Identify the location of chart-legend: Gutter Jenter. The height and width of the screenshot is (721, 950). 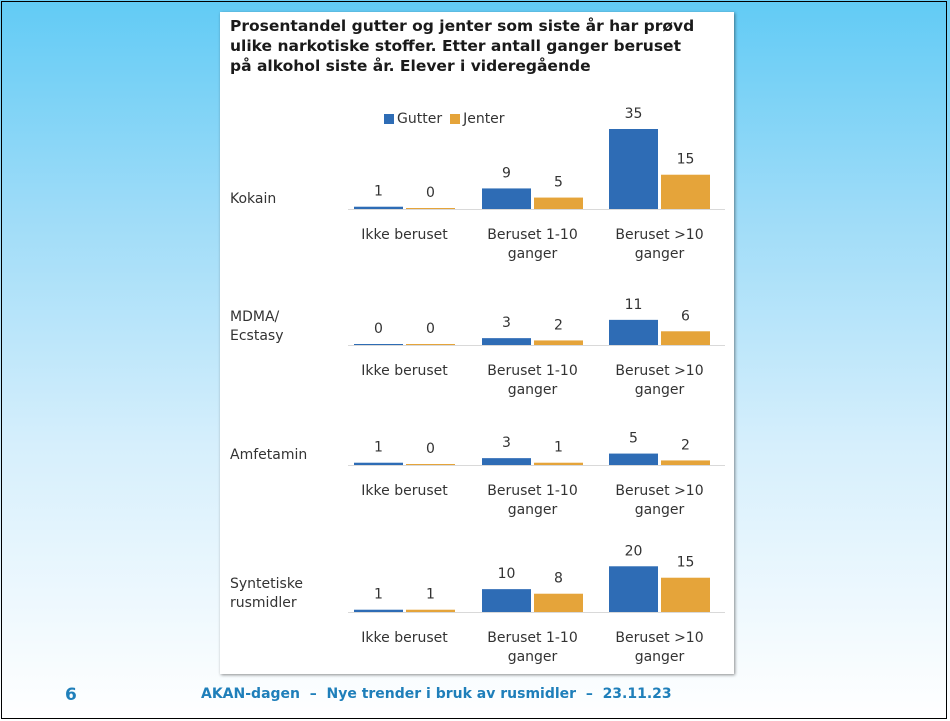
(448, 119).